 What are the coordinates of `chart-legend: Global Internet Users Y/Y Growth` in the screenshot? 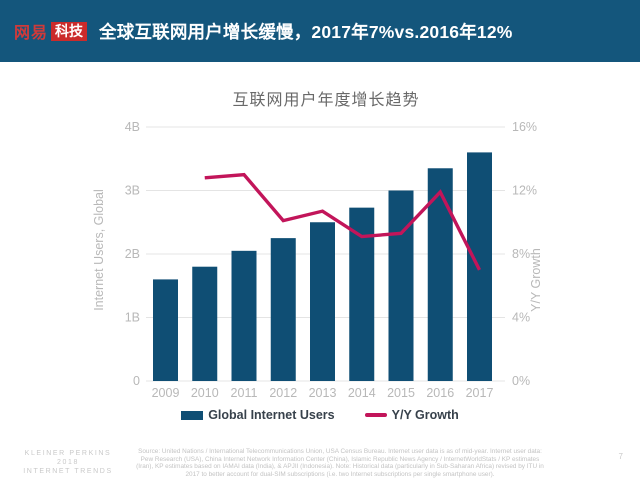 It's located at (320, 415).